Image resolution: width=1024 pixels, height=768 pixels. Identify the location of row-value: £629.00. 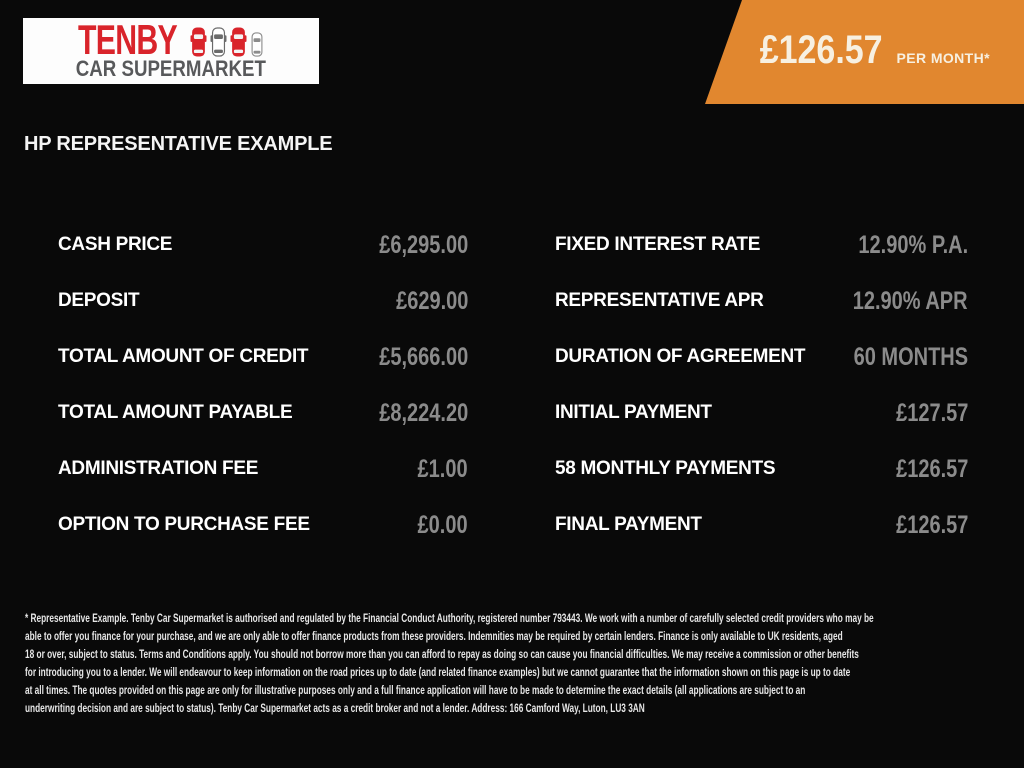
(431, 300).